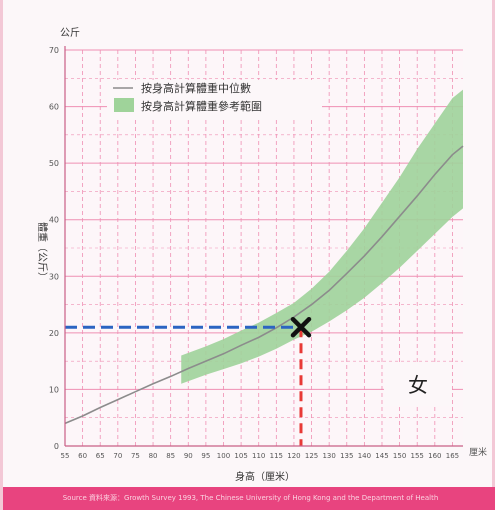  I want to click on y-tick-label: 60, so click(54, 107).